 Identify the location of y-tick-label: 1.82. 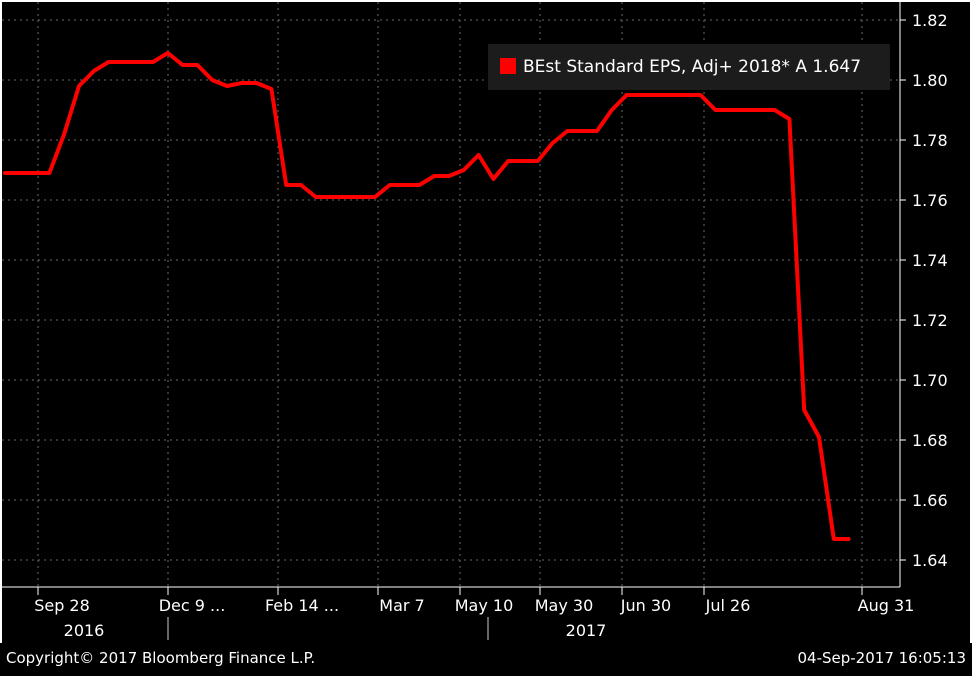
(930, 20).